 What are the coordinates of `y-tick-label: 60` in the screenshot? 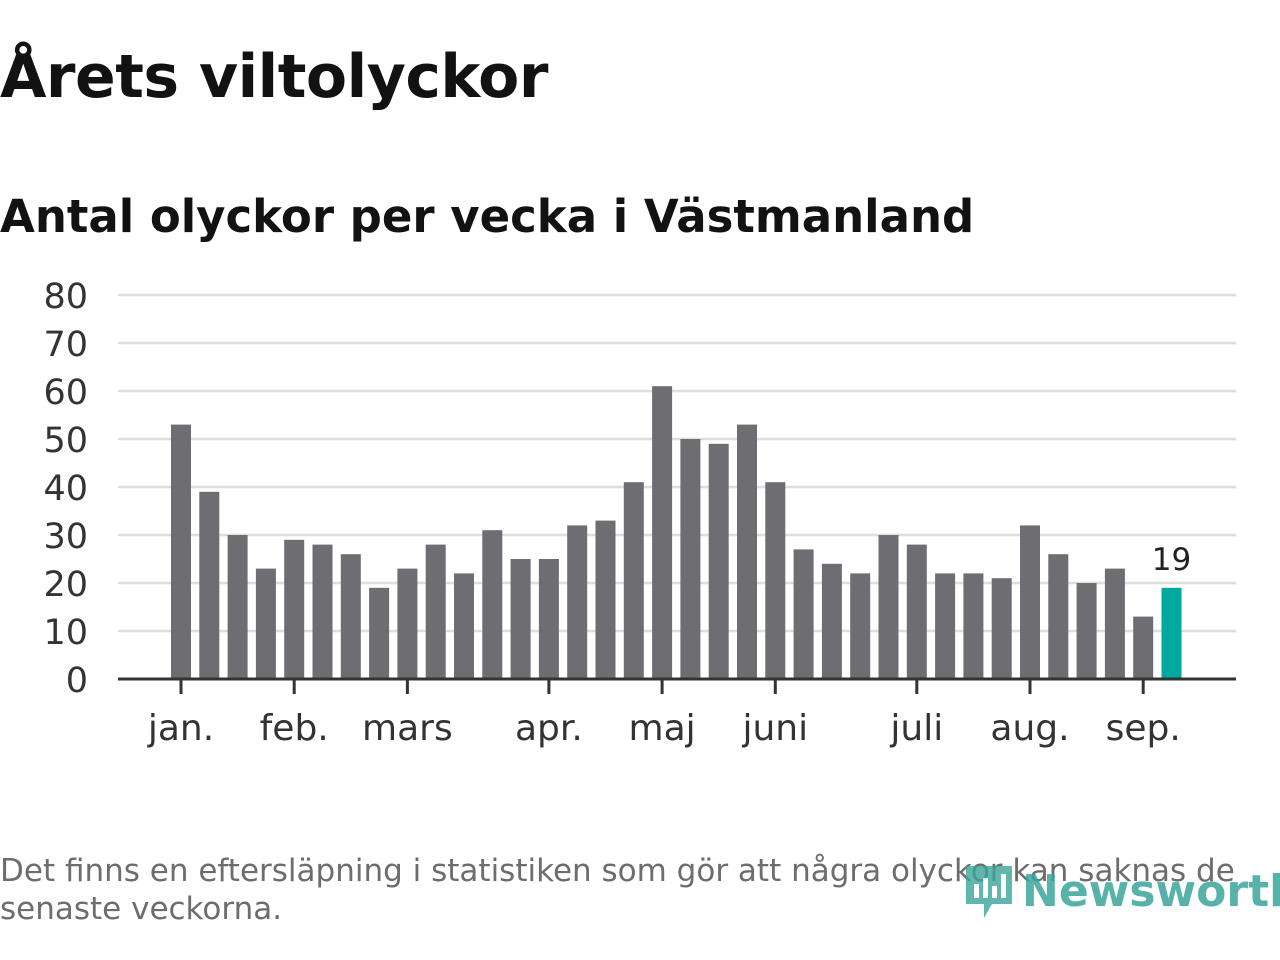 It's located at (65, 393).